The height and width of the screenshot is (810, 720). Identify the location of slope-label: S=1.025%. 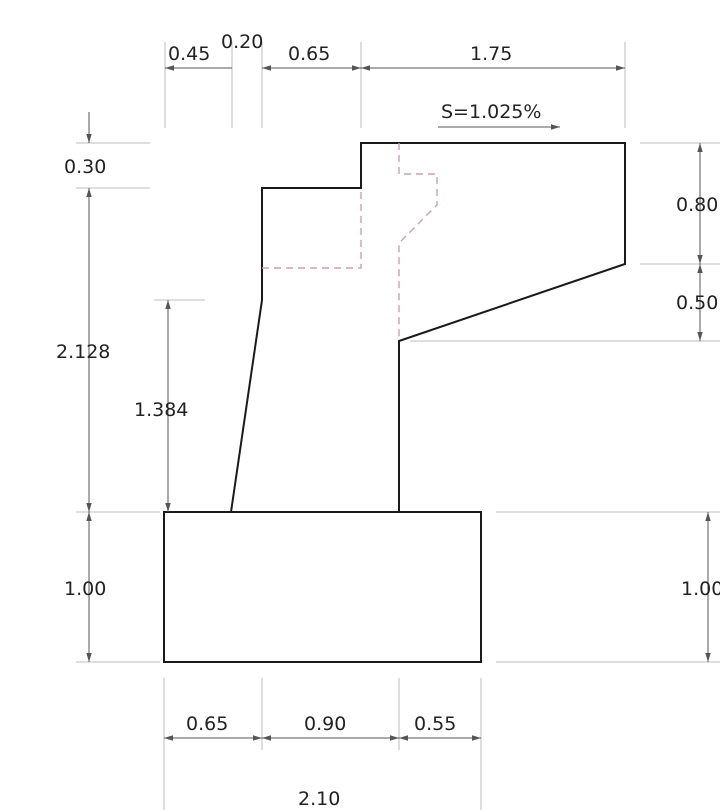
(491, 112).